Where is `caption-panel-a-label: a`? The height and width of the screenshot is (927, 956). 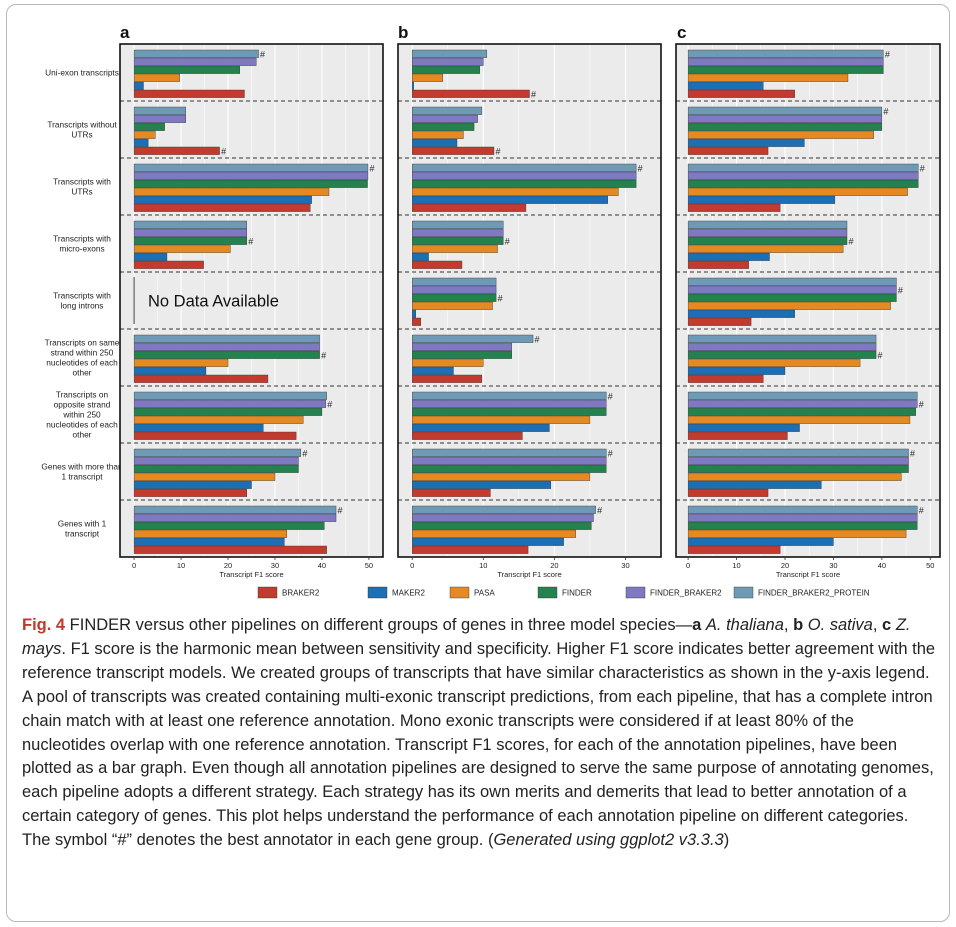
caption-panel-a-label: a is located at coordinates (697, 625).